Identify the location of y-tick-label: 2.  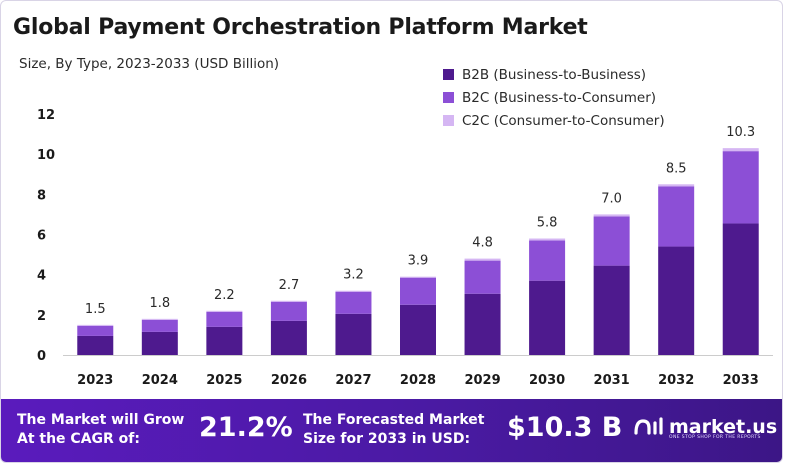
(41, 316).